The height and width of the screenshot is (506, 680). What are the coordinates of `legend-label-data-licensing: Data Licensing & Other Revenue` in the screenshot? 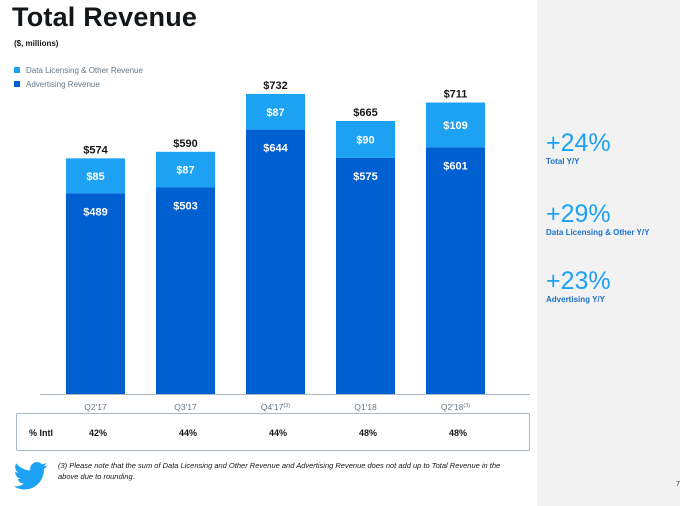 It's located at (84, 70).